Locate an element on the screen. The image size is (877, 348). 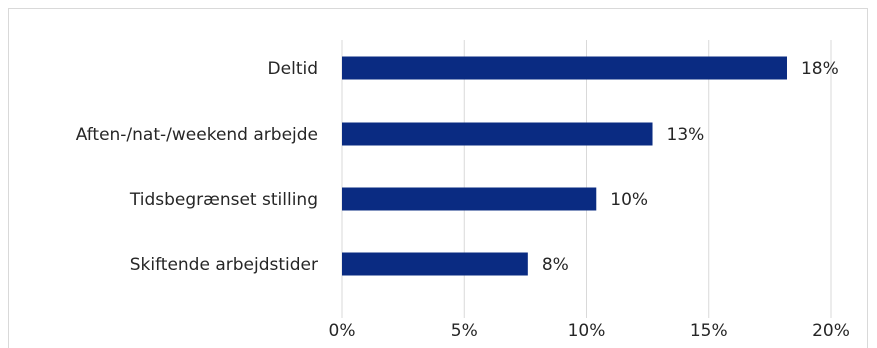
value-label: 18% is located at coordinates (820, 69).